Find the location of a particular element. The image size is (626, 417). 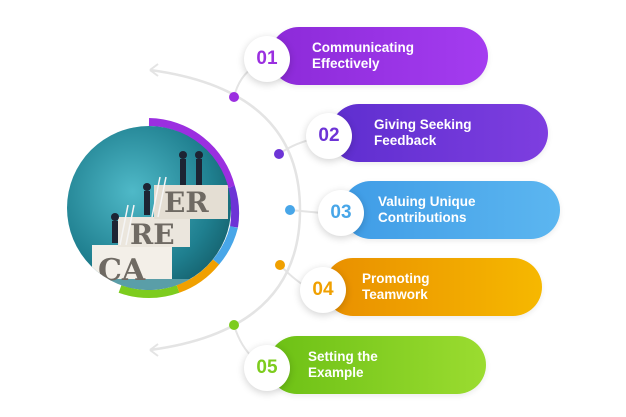

word-part-re: RE is located at coordinates (152, 234).